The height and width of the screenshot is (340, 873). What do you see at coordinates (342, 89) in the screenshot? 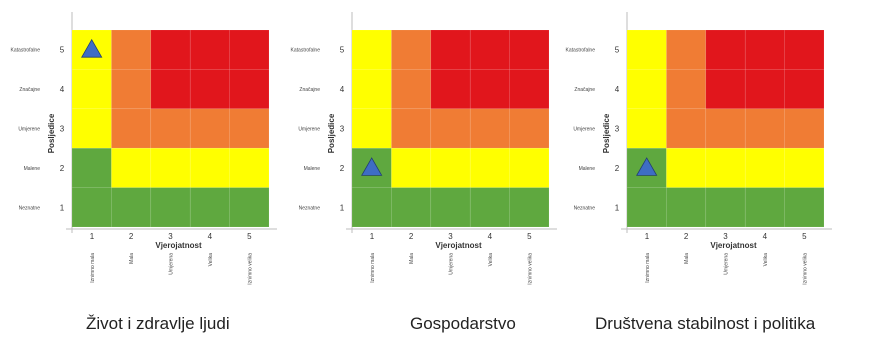
I see `y-level-number: 4` at bounding box center [342, 89].